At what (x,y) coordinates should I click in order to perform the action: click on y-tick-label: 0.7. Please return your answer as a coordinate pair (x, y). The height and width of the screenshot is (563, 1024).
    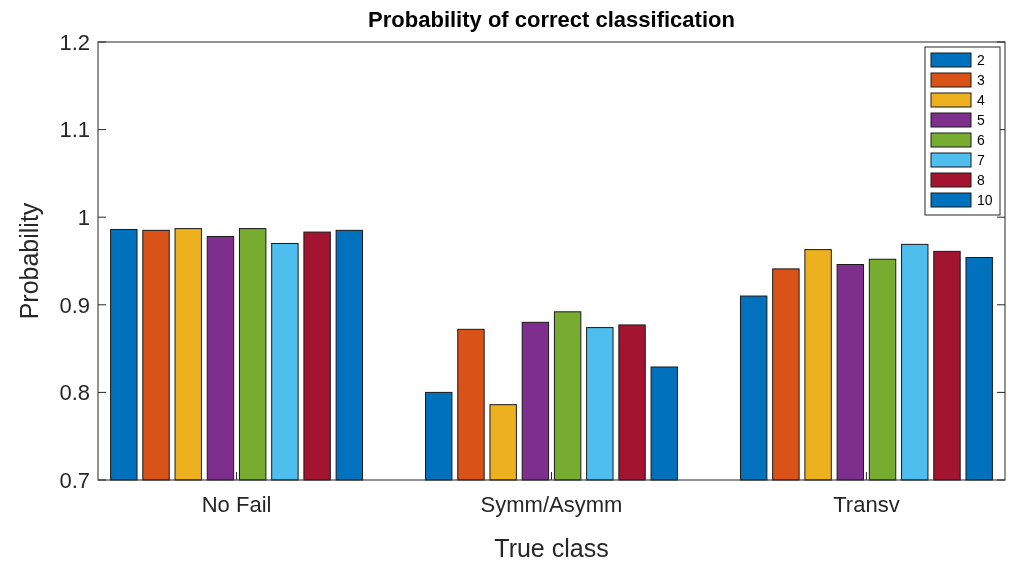
    Looking at the image, I should click on (74, 480).